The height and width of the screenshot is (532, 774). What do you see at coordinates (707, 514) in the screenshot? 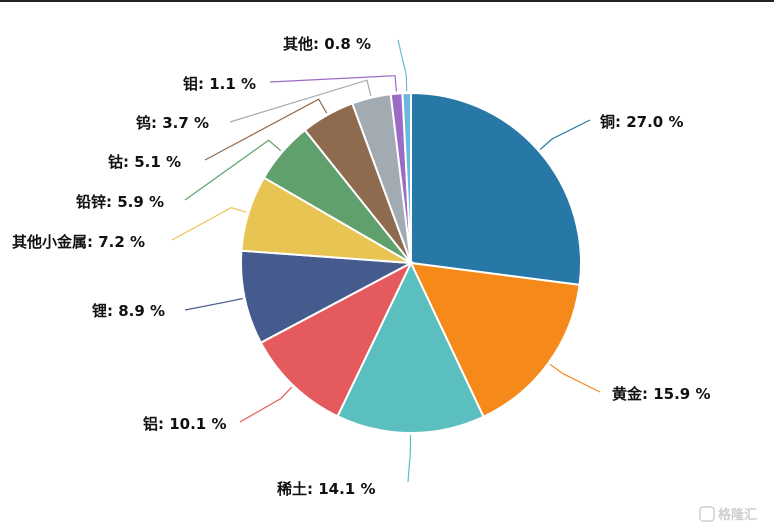
I see `watermark-logo-icon` at bounding box center [707, 514].